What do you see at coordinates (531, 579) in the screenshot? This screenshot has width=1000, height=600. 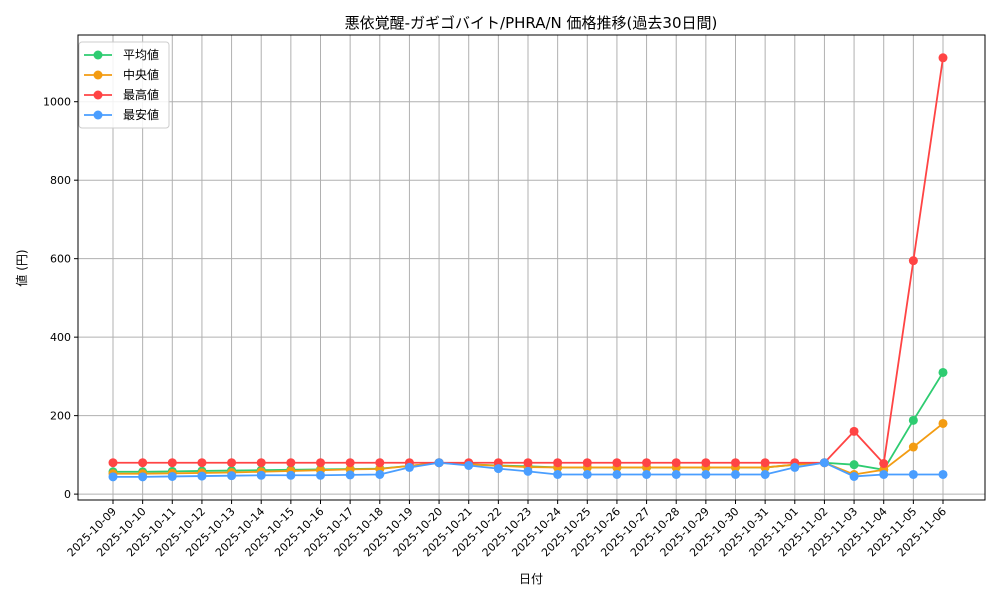 I see `x-axis-label: 日付` at bounding box center [531, 579].